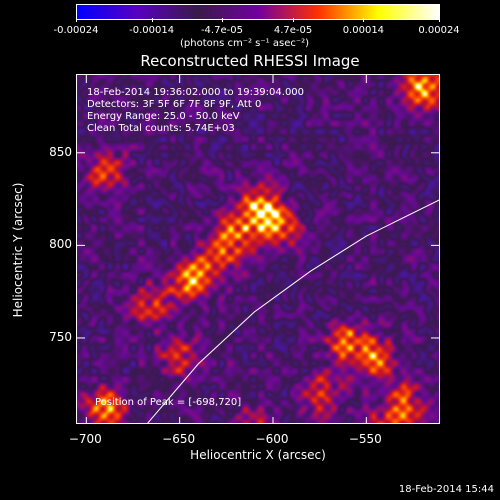 This screenshot has height=500, width=500. What do you see at coordinates (168, 402) in the screenshot?
I see `peak-position-label: Position of Peak = [-698,720]` at bounding box center [168, 402].